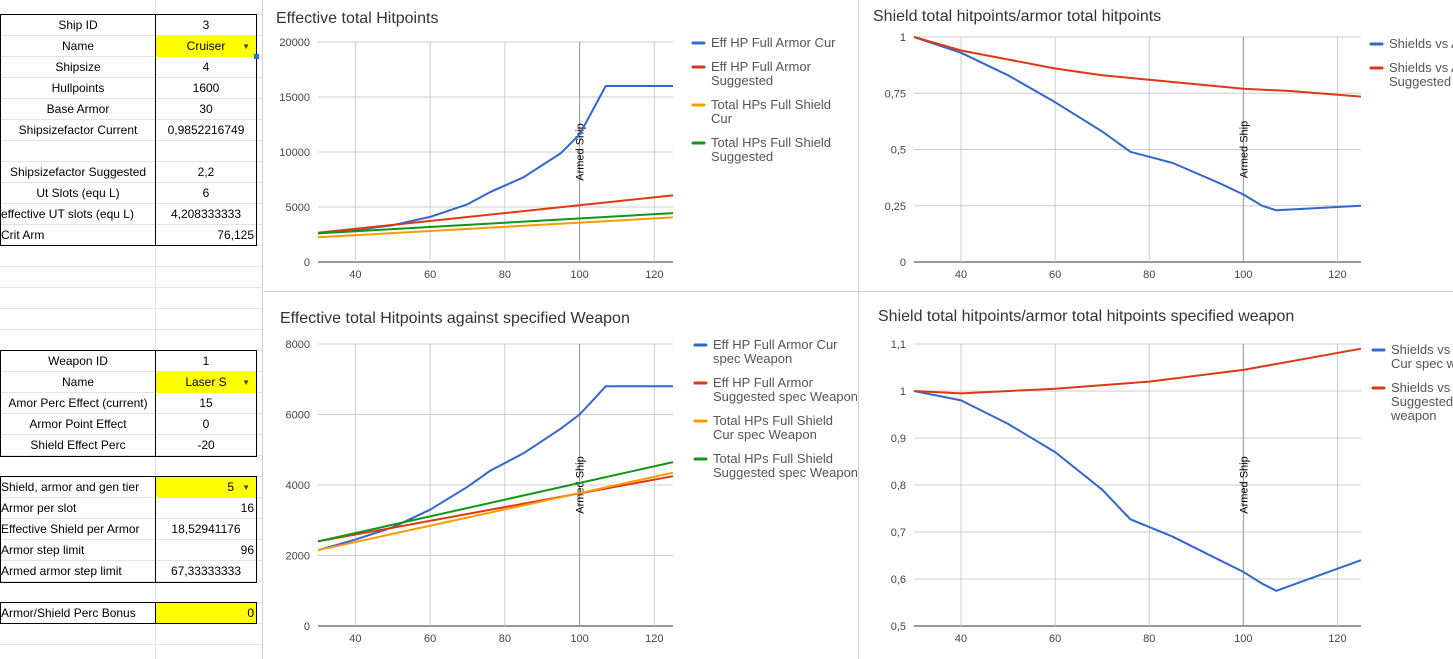  Describe the element at coordinates (895, 207) in the screenshot. I see `y-tick-label: 0,25` at that location.